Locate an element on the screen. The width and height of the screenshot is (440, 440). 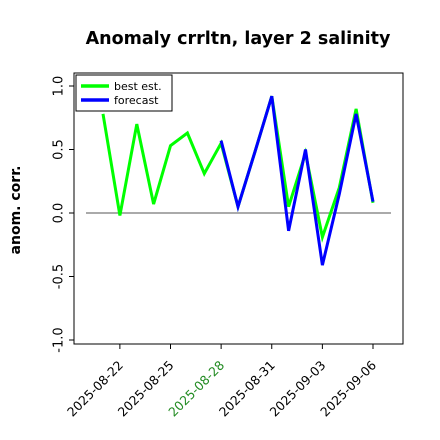
y-tick-label: 0.5 is located at coordinates (59, 149).